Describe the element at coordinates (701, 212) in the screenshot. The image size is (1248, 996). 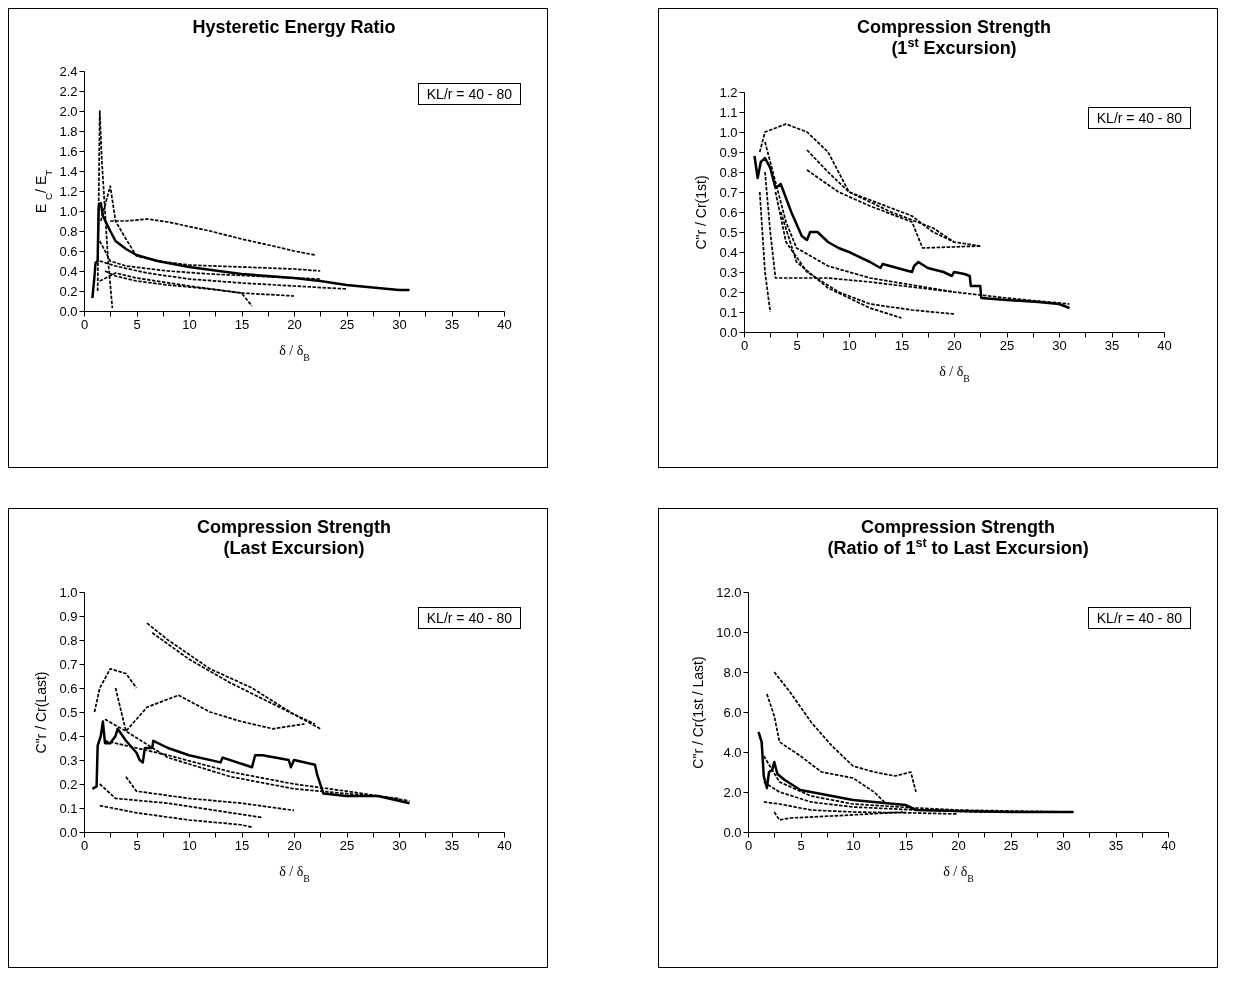
I see `y-axis-title: C"r / Cr(1st)` at that location.